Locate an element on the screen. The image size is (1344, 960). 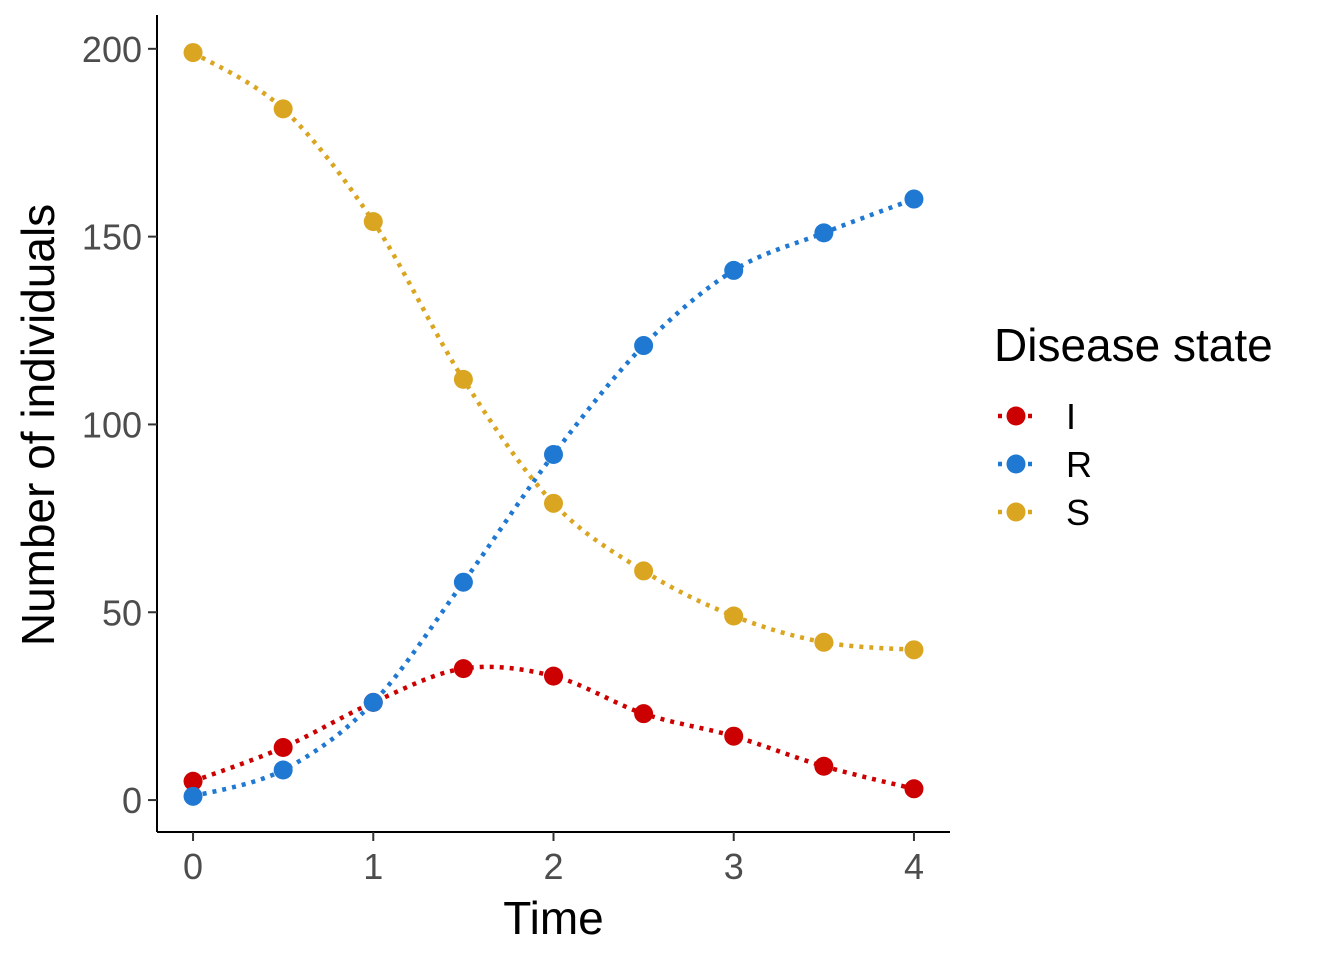
y-tick-label: 100 is located at coordinates (112, 424).